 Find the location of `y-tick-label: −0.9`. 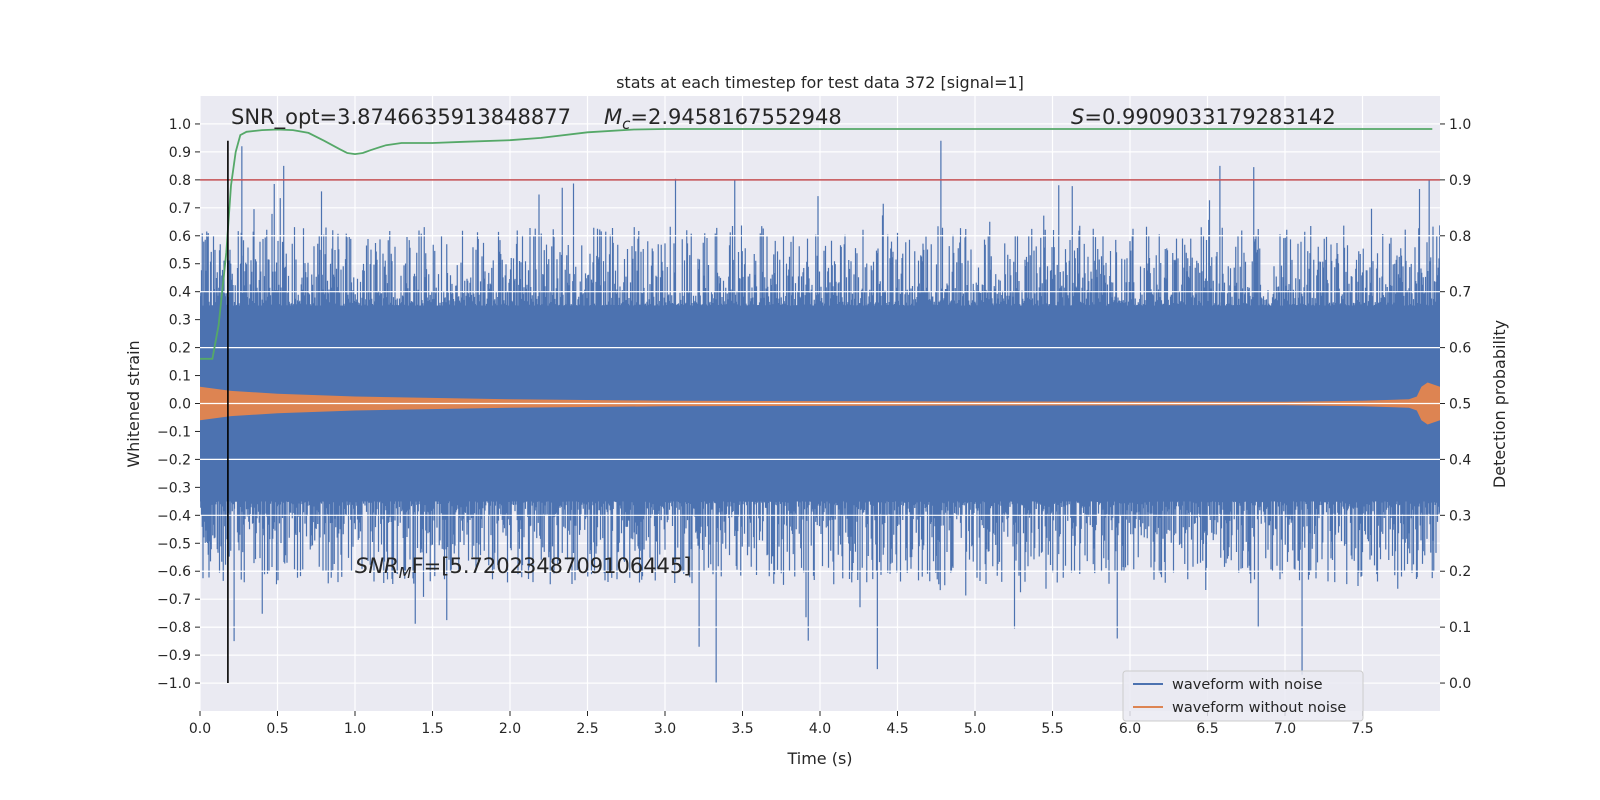

y-tick-label: −0.9 is located at coordinates (174, 656).